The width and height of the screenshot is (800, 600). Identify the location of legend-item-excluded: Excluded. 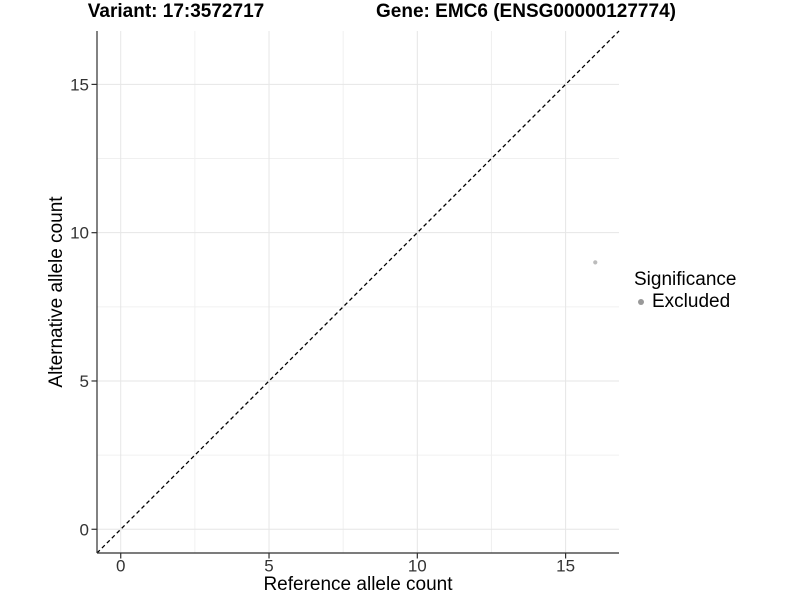
(685, 302).